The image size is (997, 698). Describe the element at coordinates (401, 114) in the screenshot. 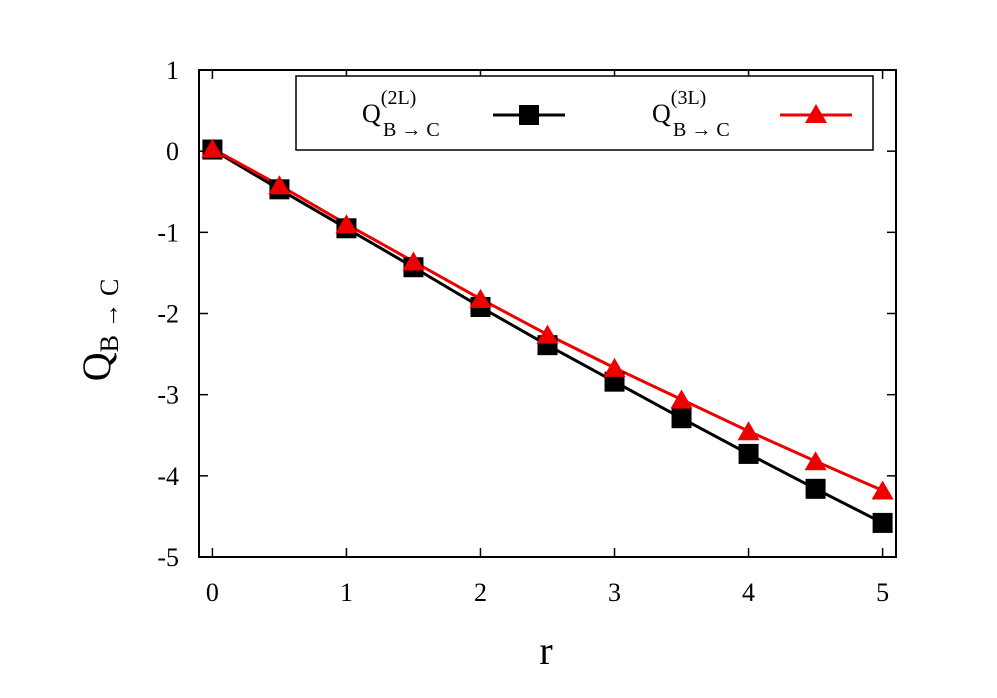

I see `legend-label-2L: Q(2L) B → C` at that location.